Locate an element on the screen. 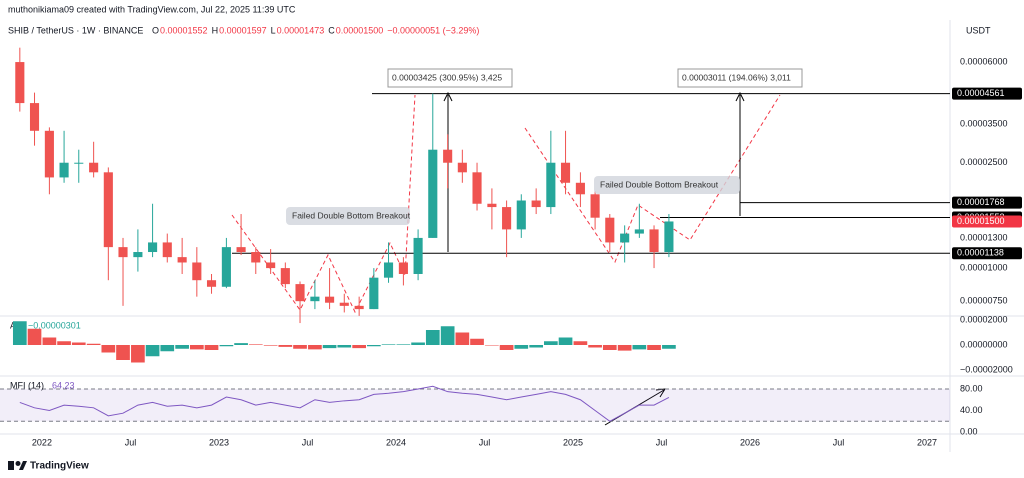 Image resolution: width=1024 pixels, height=478 pixels. x-tick-label: 2024 is located at coordinates (396, 442).